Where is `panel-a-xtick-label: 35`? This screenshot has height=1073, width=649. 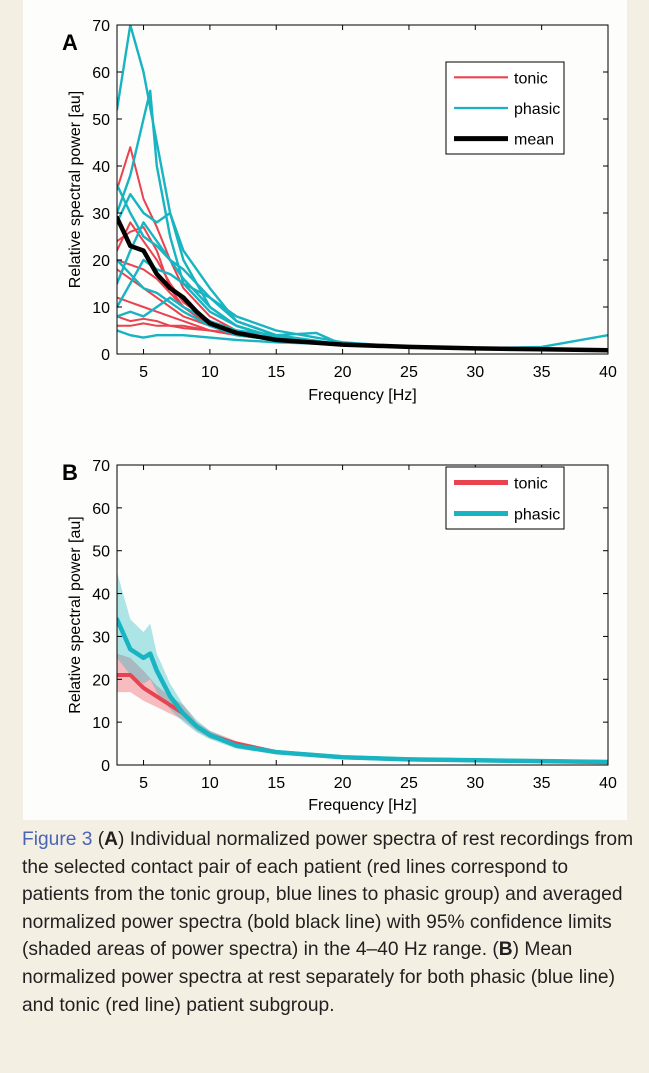 panel-a-xtick-label: 35 is located at coordinates (542, 372).